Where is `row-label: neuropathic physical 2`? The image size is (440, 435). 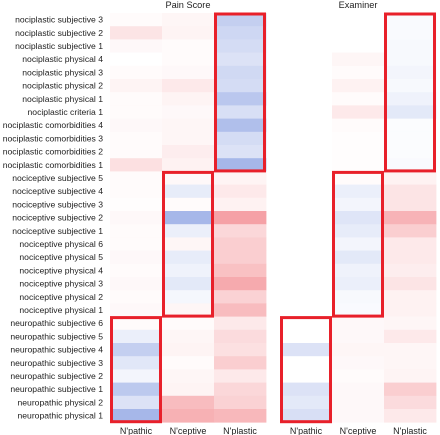 row-label: neuropathic physical 2 is located at coordinates (60, 402).